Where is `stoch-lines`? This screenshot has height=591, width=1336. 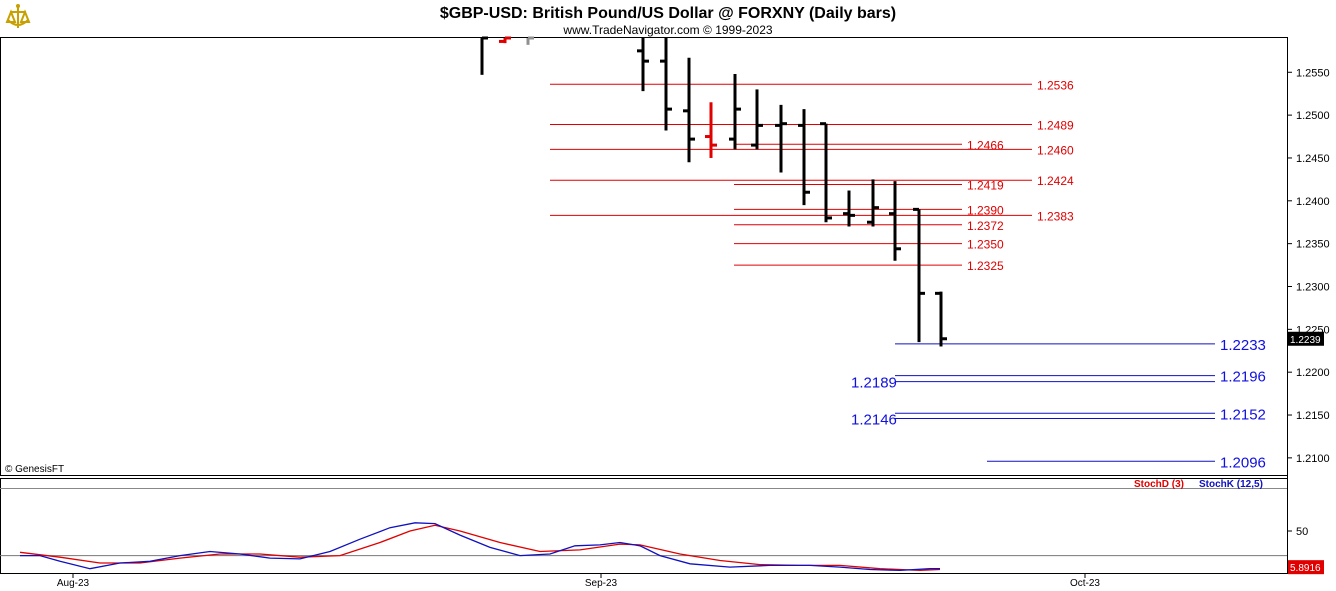
stoch-lines is located at coordinates (480, 547).